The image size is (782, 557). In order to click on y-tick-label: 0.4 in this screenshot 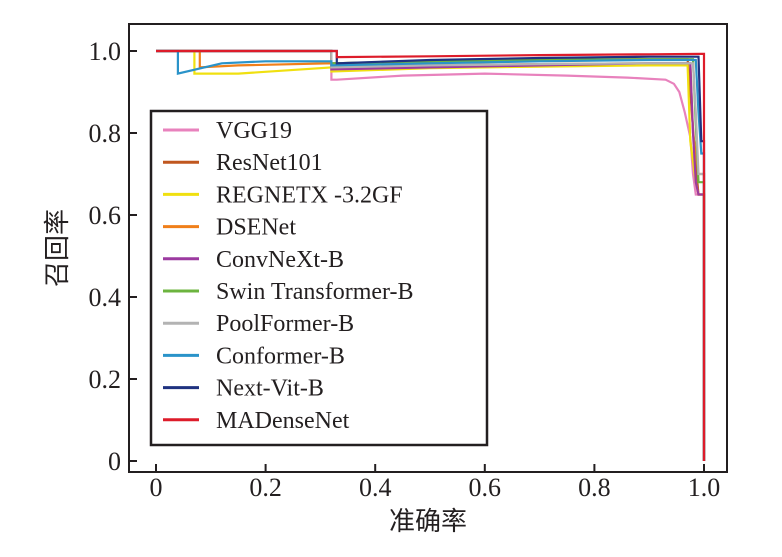, I will do `click(105, 297)`.